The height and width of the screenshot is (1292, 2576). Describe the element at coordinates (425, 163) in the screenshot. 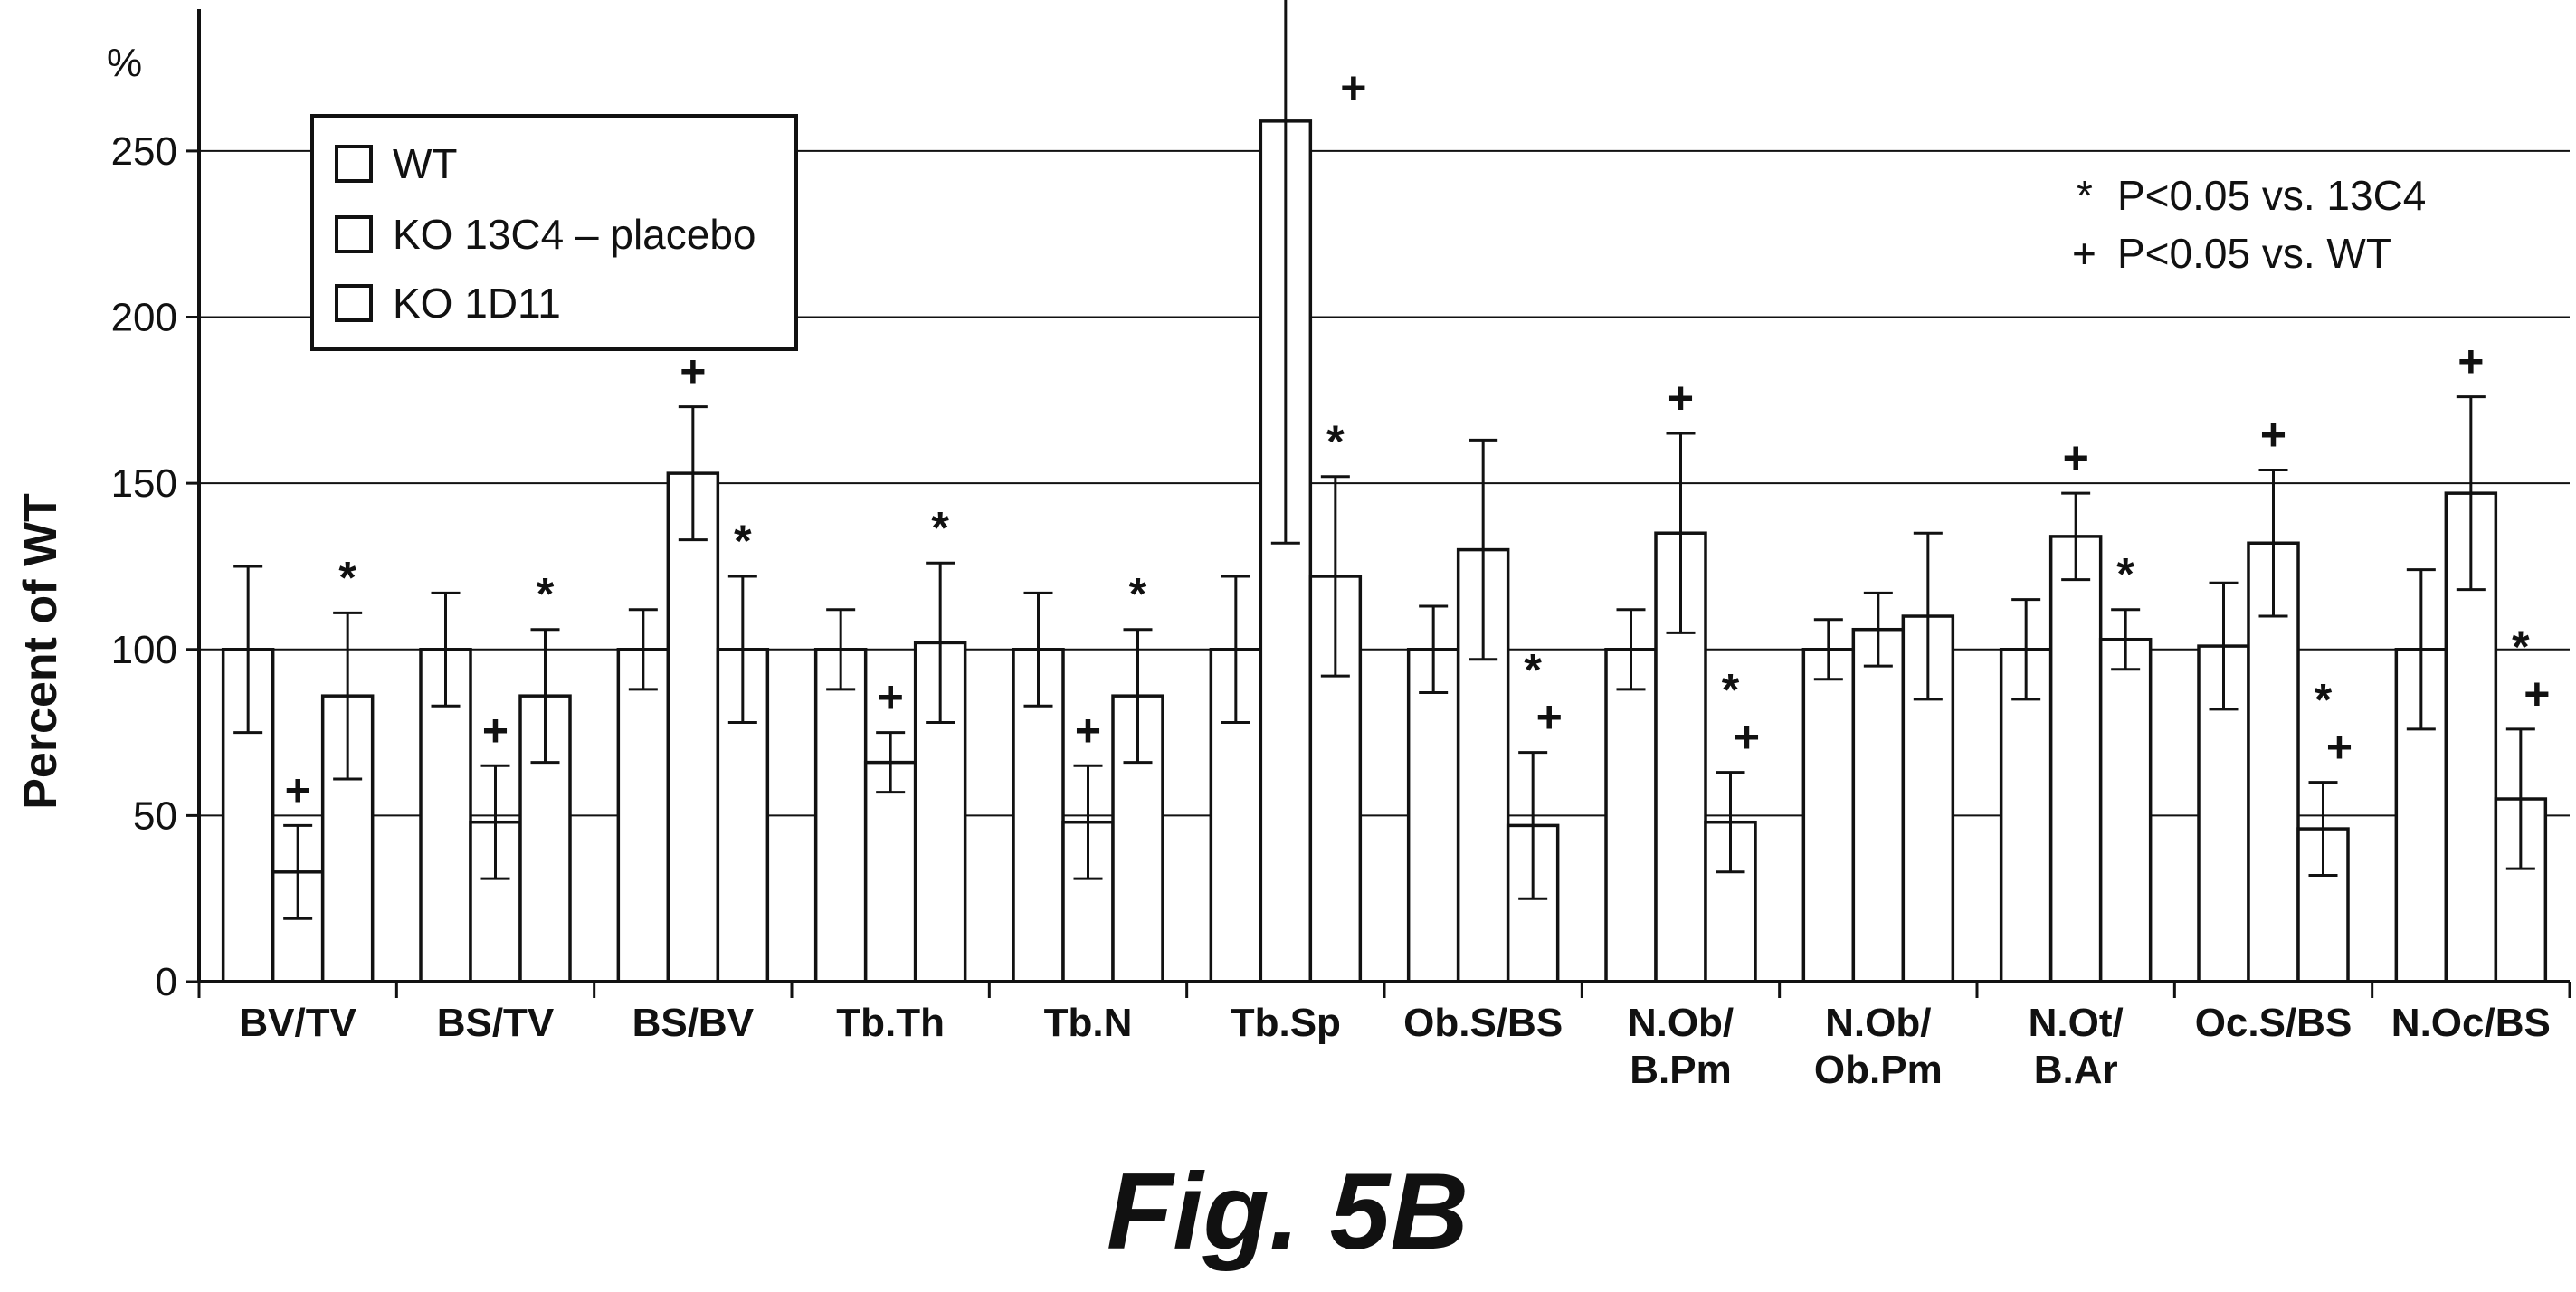

I see `legend-label-wt: WT` at that location.